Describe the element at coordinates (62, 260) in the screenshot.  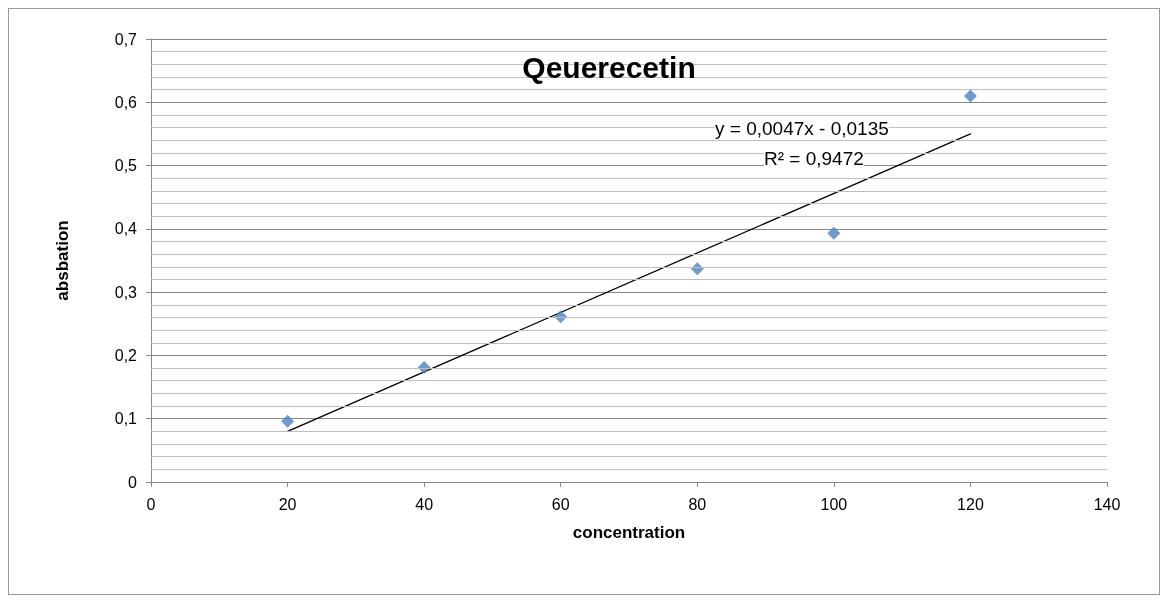
I see `y-axis-title: absbation` at that location.